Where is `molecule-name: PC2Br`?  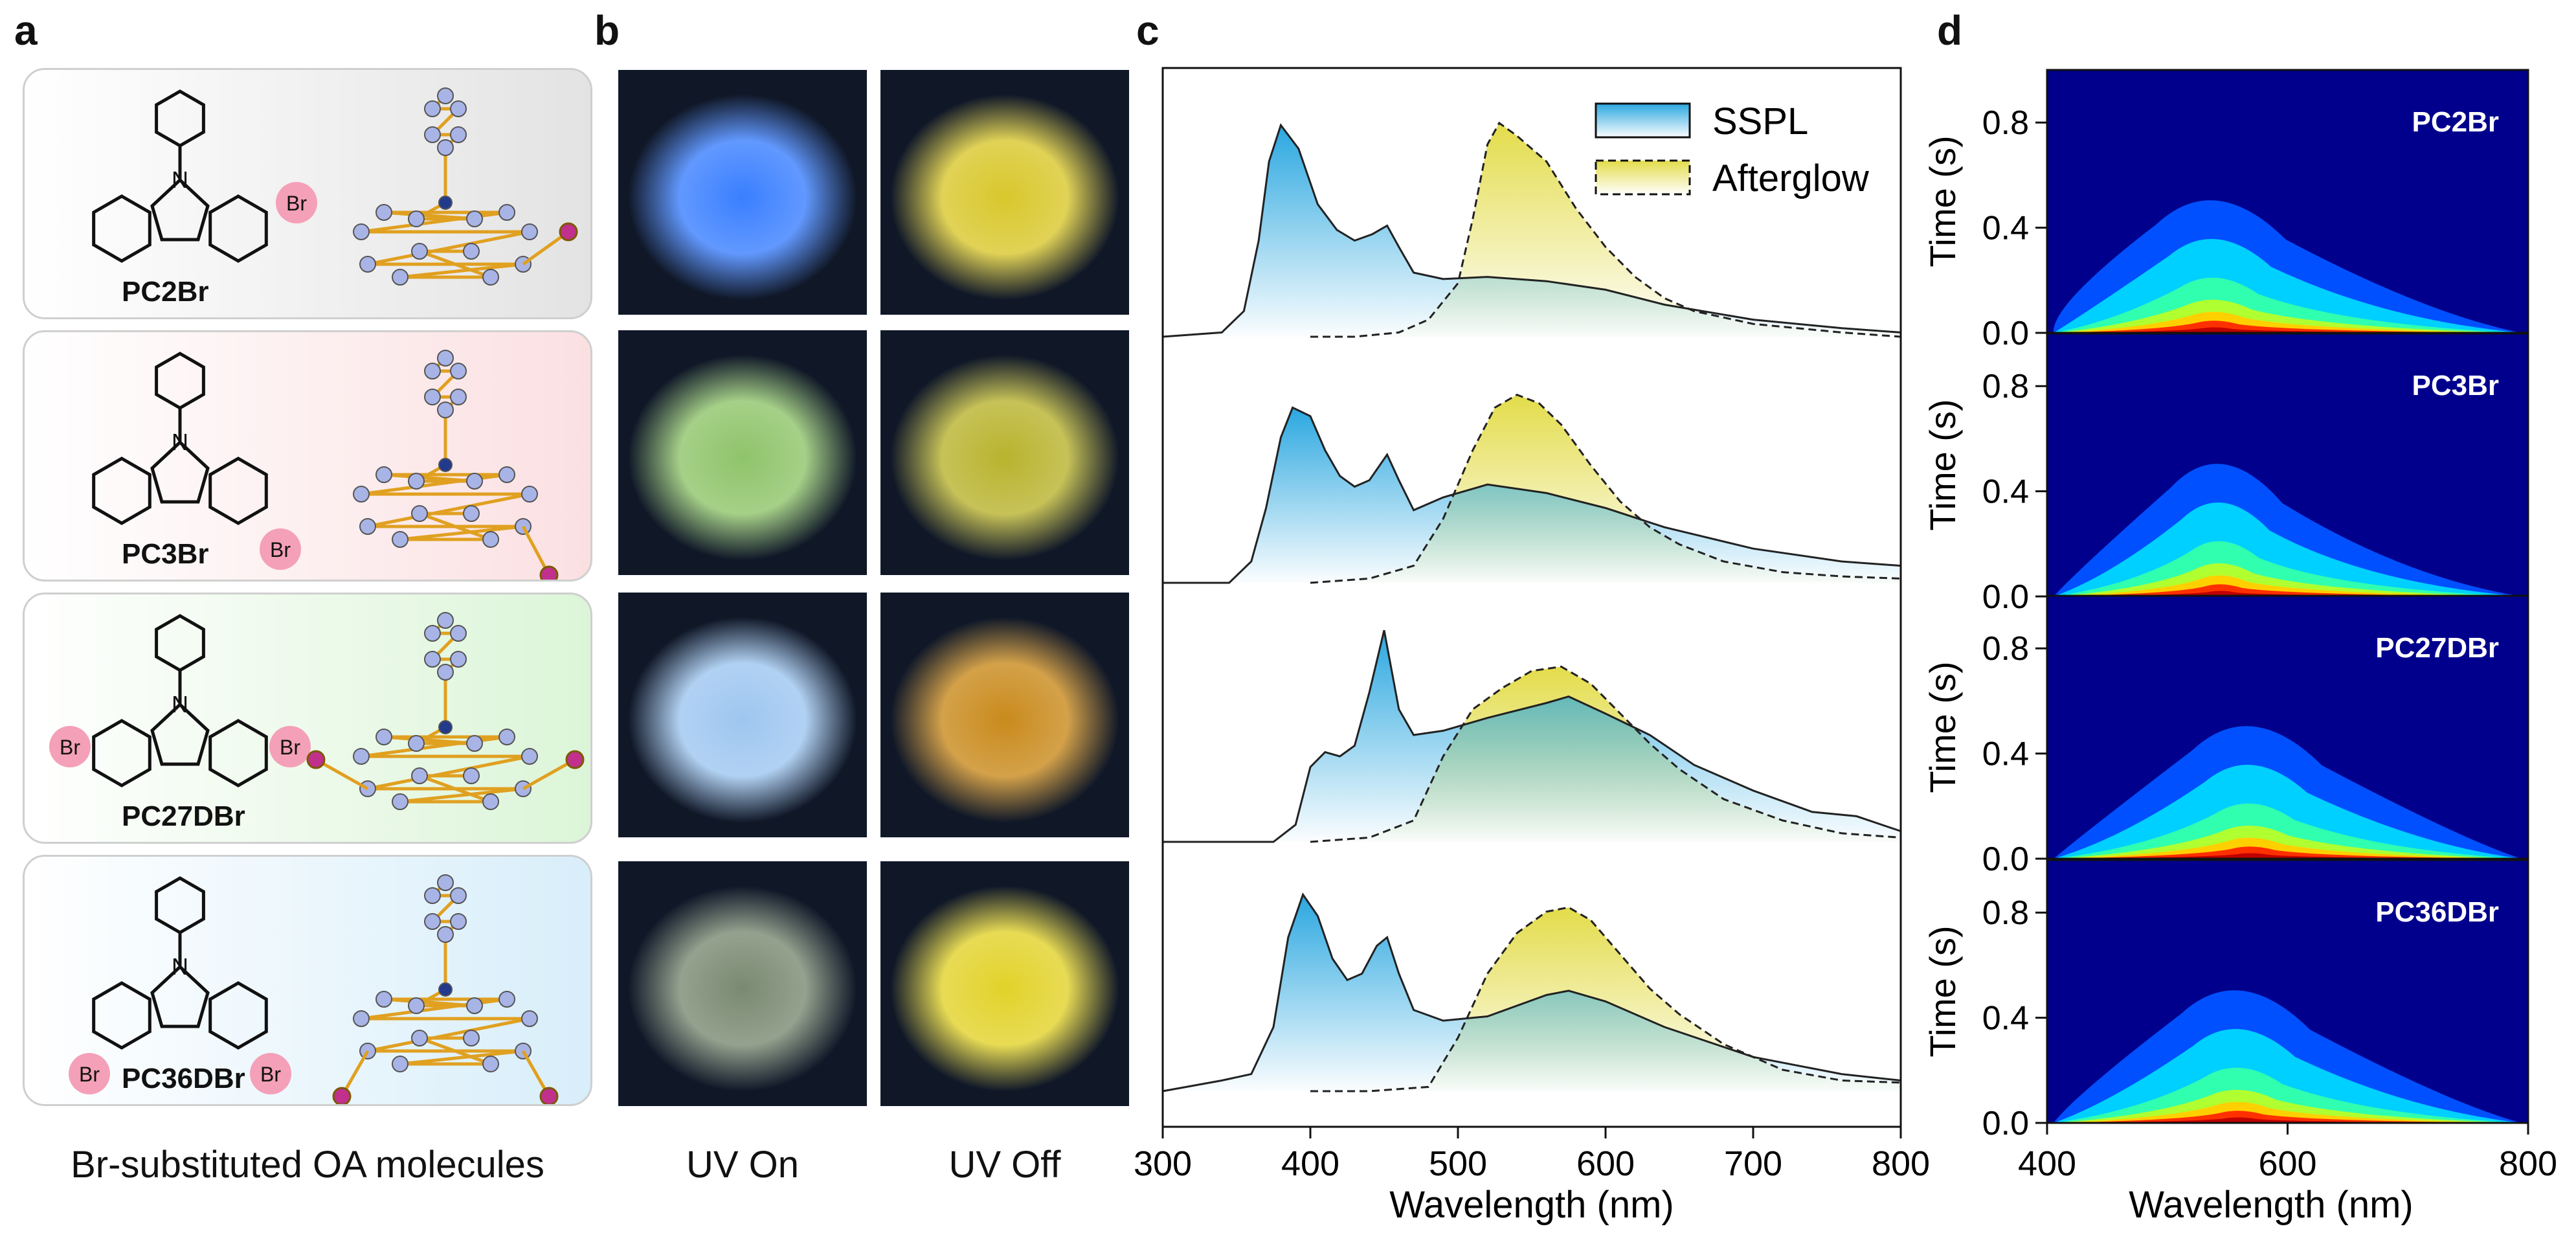 molecule-name: PC2Br is located at coordinates (165, 292).